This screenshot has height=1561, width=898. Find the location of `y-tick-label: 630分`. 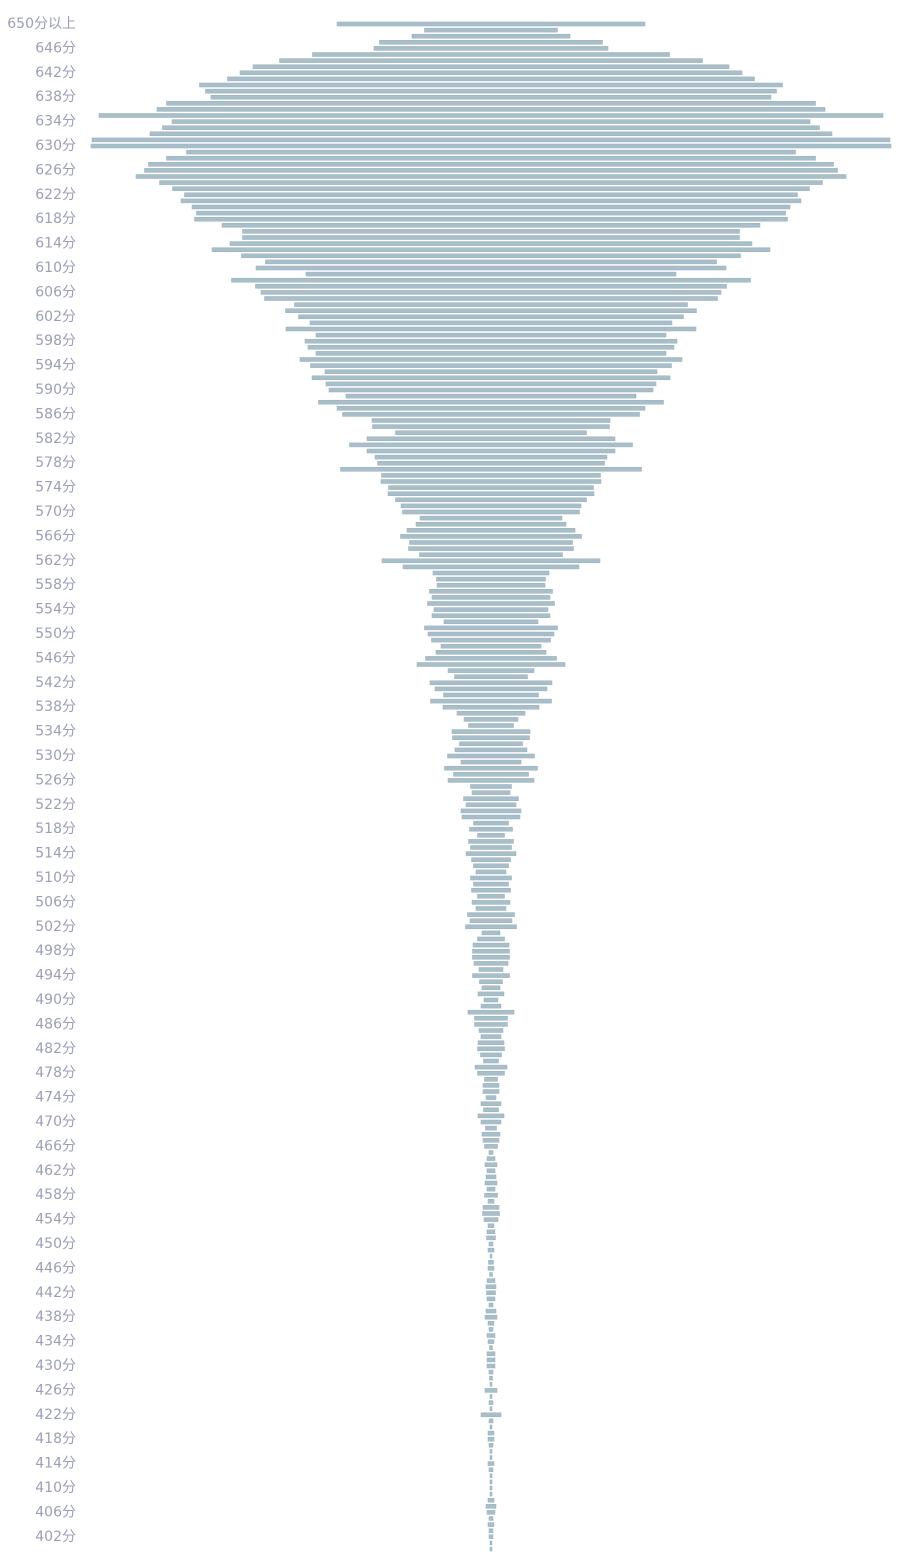

y-tick-label: 630分 is located at coordinates (55, 146).